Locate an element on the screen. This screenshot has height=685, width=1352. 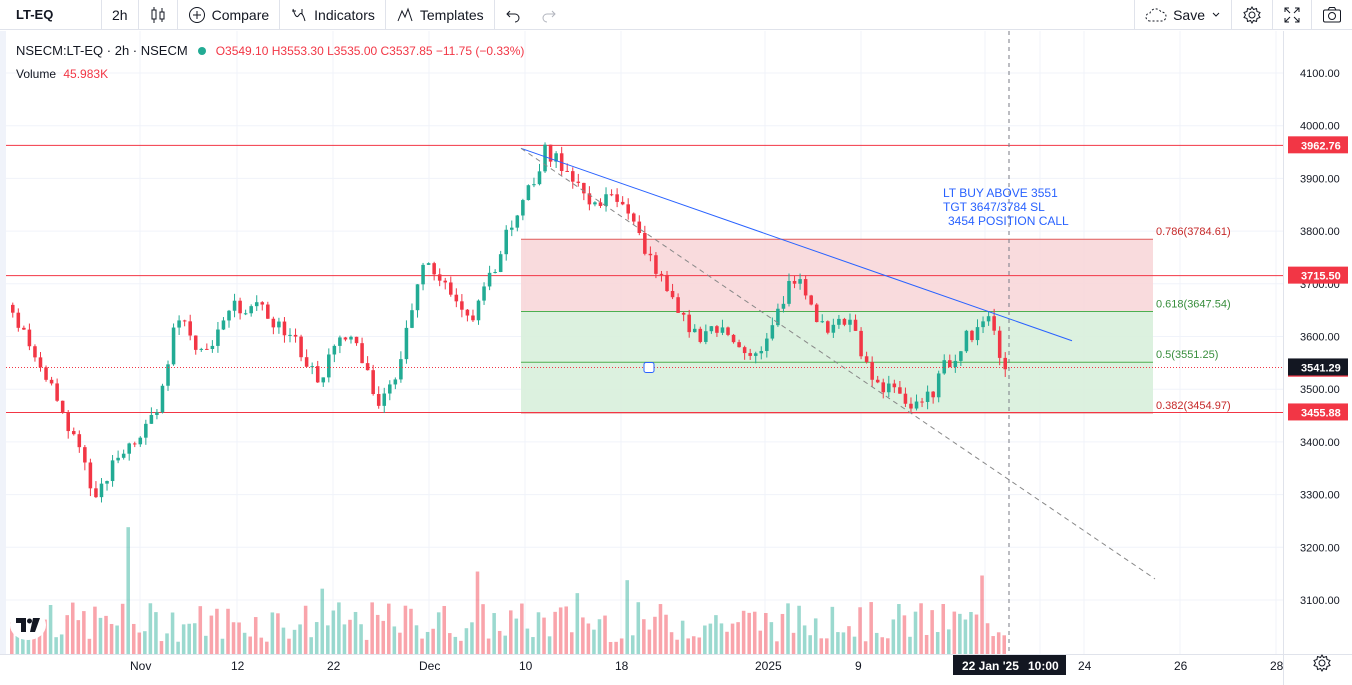
scale-settings-button is located at coordinates (1324, 663).